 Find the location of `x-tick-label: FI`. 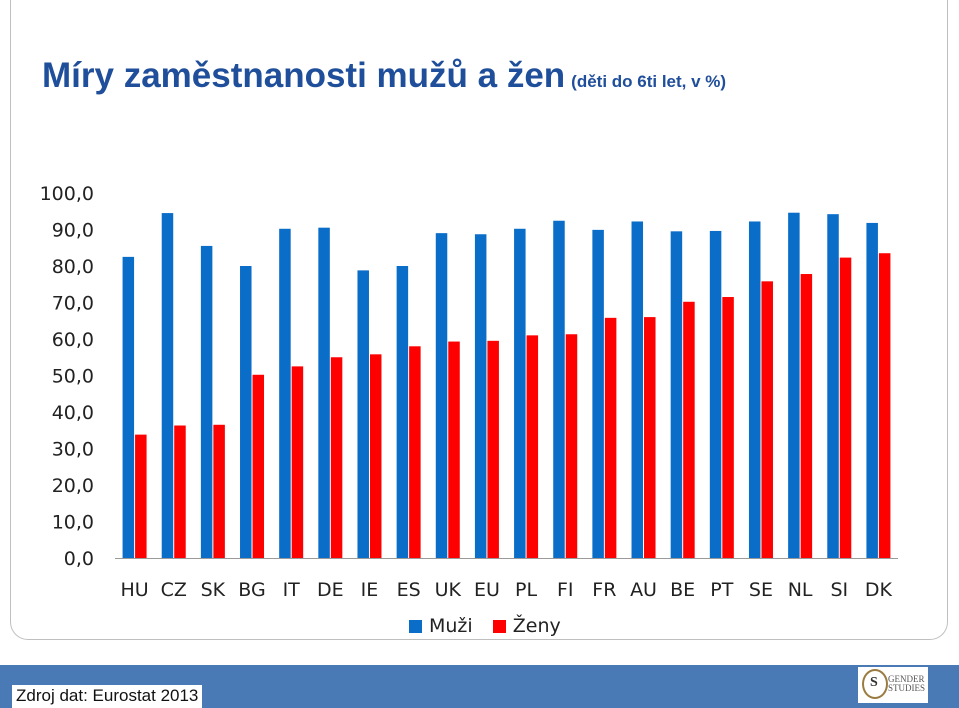

x-tick-label: FI is located at coordinates (565, 590).